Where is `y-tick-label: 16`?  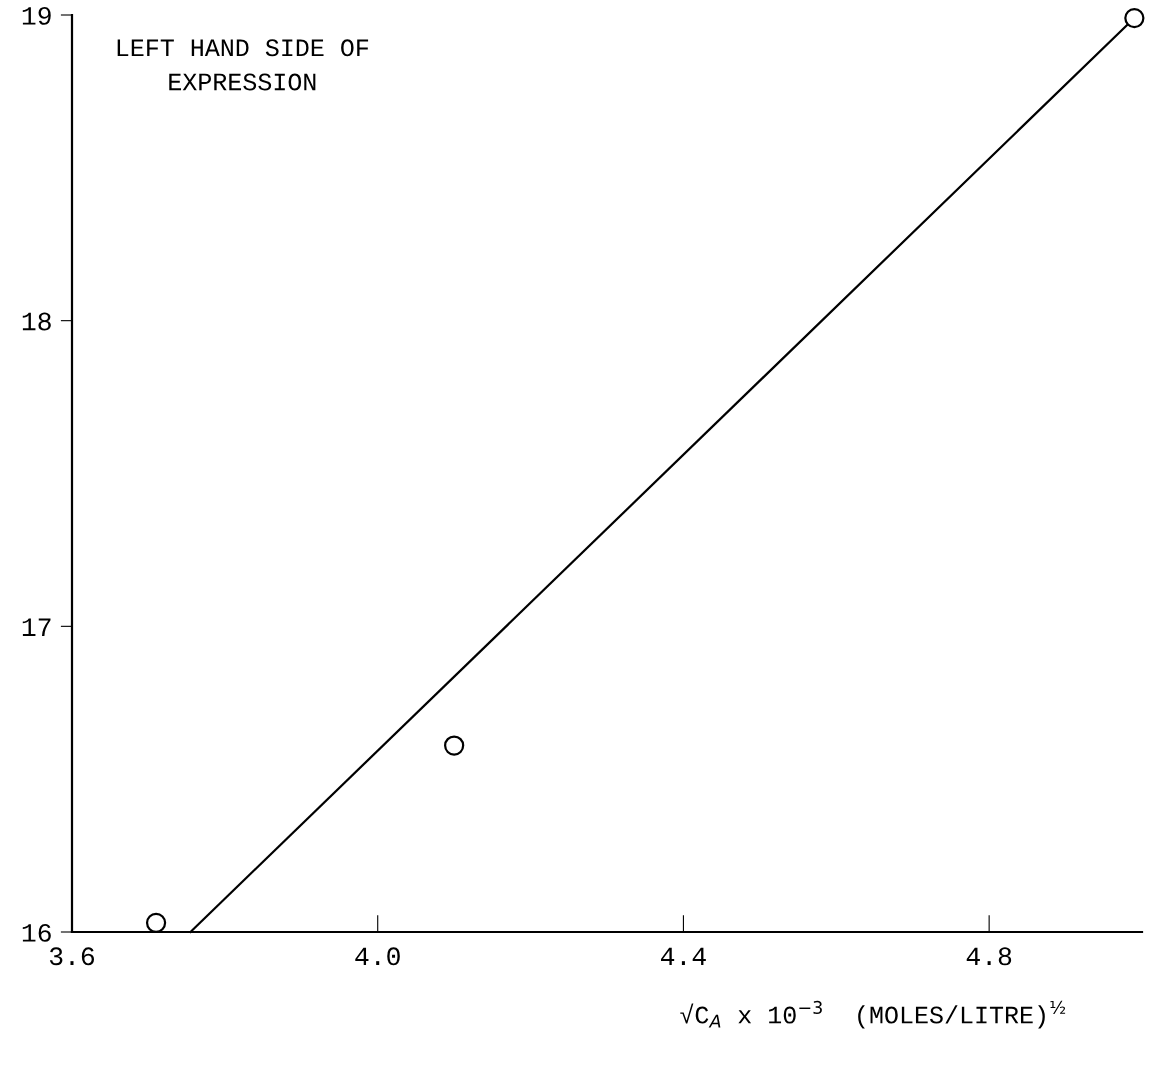 y-tick-label: 16 is located at coordinates (36, 932).